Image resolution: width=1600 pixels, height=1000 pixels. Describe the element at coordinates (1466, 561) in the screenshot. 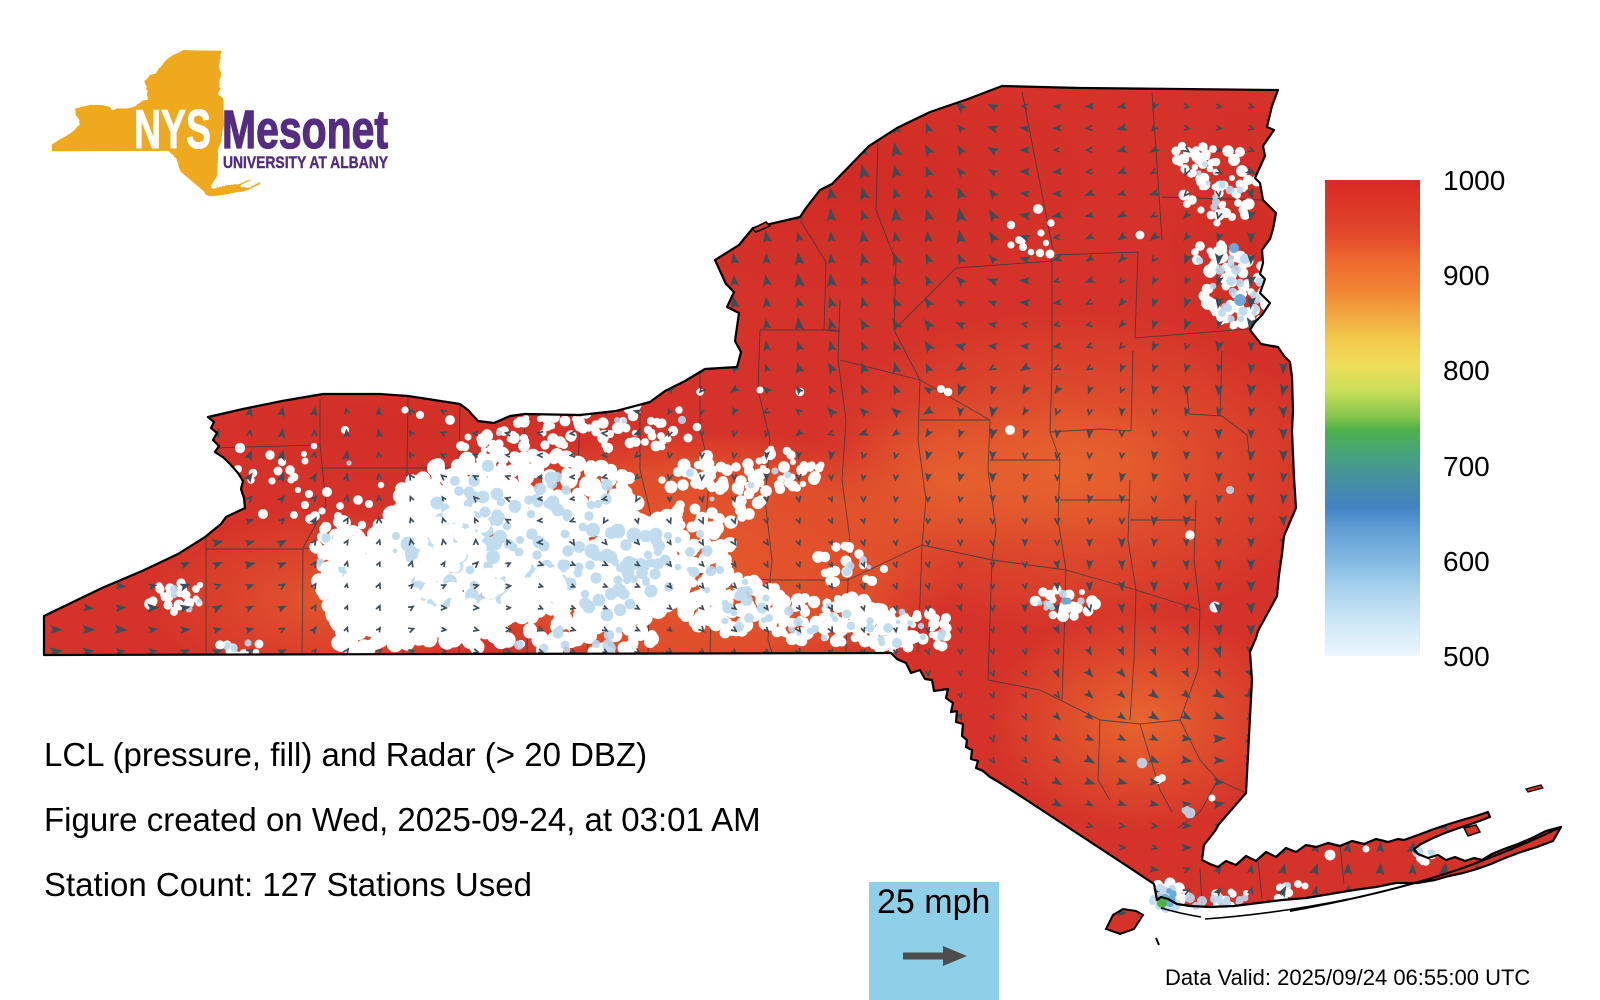

I see `svg-text: 600` at that location.